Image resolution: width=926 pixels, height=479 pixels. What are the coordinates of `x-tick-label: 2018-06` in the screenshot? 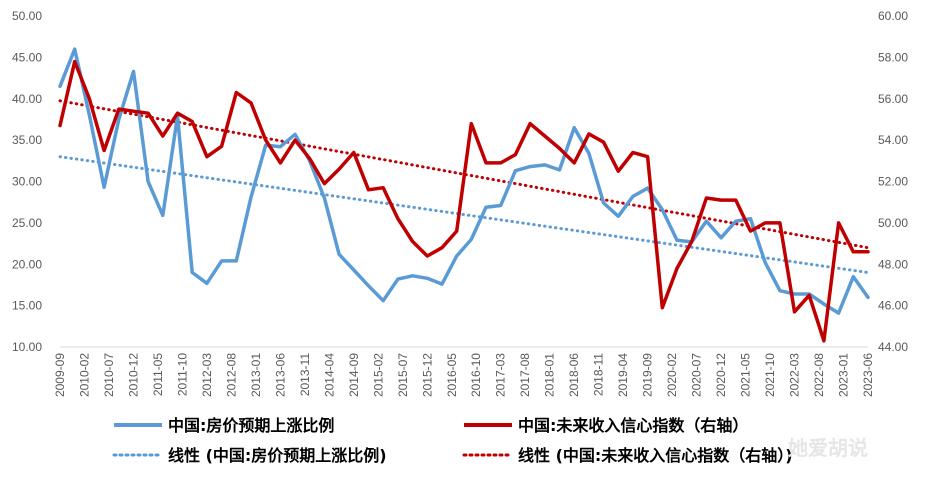 It's located at (574, 375).